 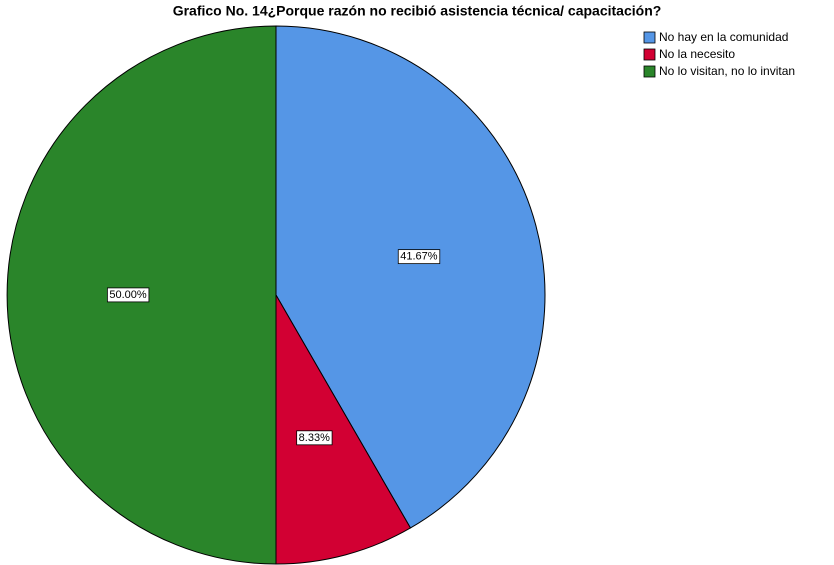 What do you see at coordinates (723, 37) in the screenshot?
I see `legend-label: No hay en la comunidad` at bounding box center [723, 37].